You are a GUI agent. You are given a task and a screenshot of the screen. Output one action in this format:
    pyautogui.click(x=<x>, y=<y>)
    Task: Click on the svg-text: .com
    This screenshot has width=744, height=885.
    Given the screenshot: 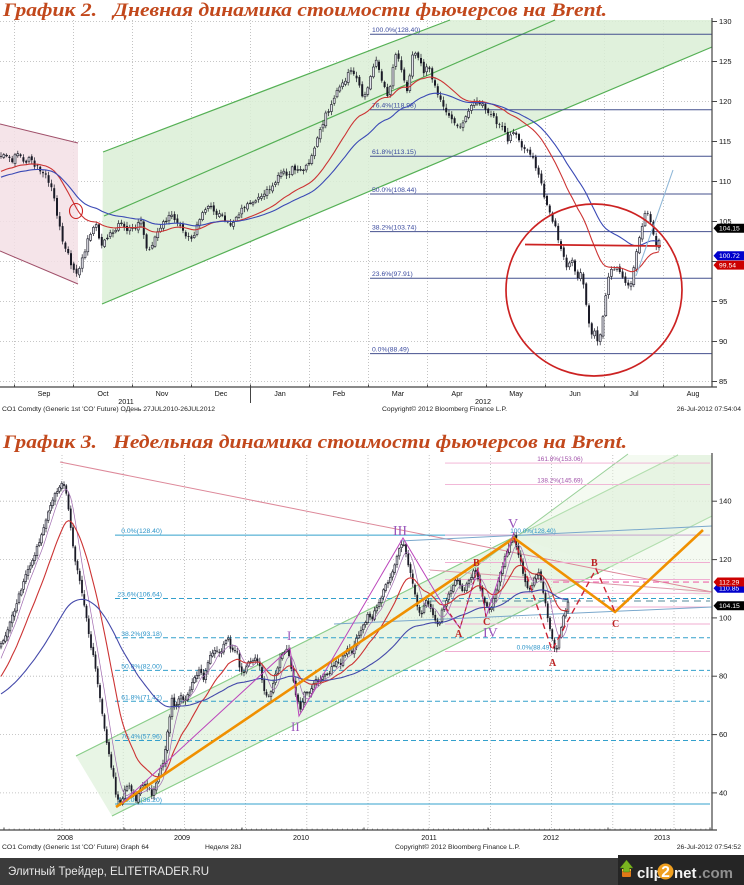 What is the action you would take?
    pyautogui.click(x=715, y=873)
    